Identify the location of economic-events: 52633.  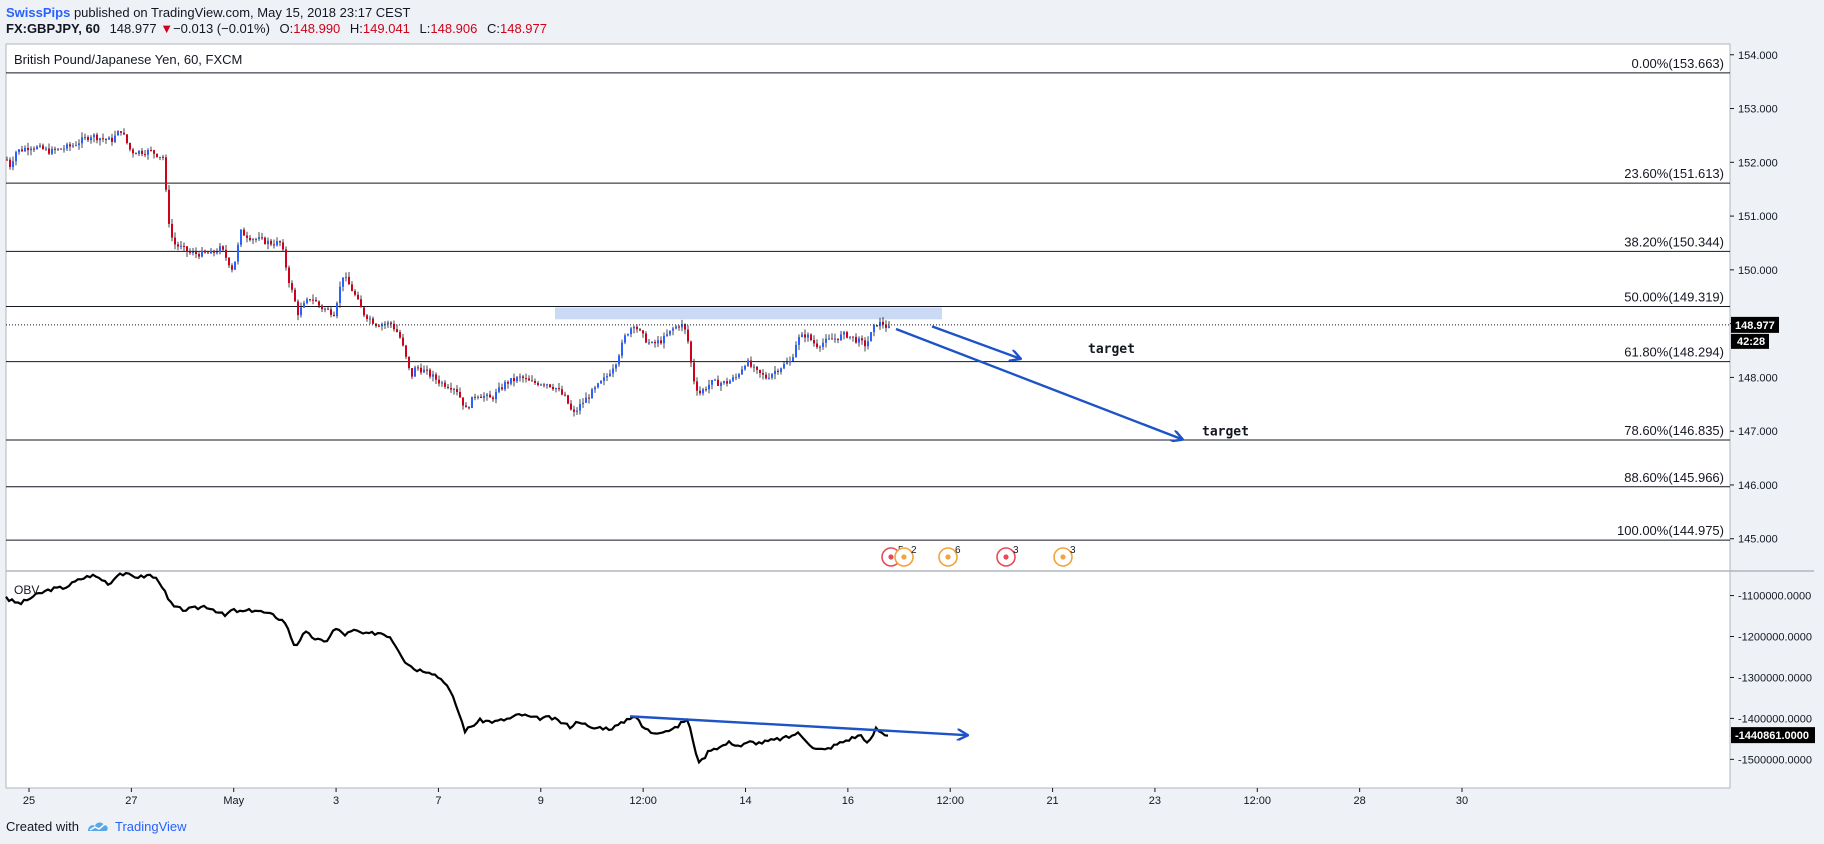
(978, 556).